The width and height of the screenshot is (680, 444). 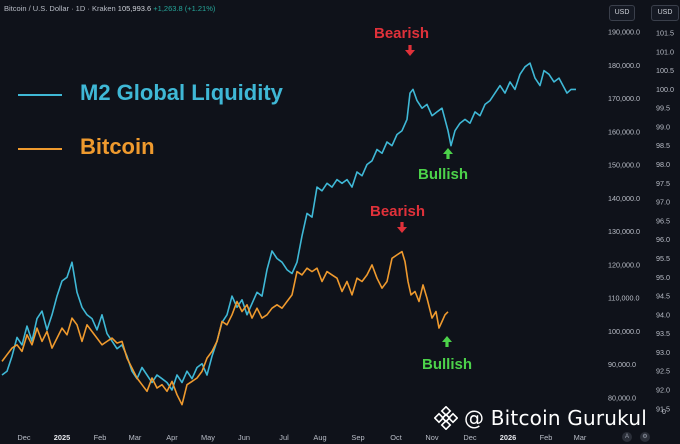 I want to click on y-tick-m2: 96.5, so click(x=663, y=220).